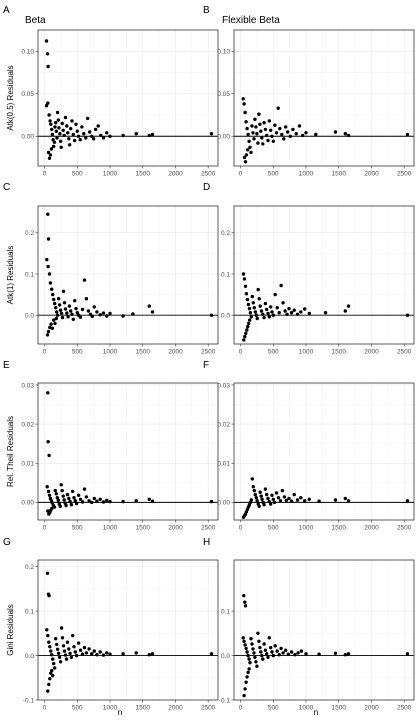  What do you see at coordinates (324, 630) in the screenshot?
I see `panel-h-frame` at bounding box center [324, 630].